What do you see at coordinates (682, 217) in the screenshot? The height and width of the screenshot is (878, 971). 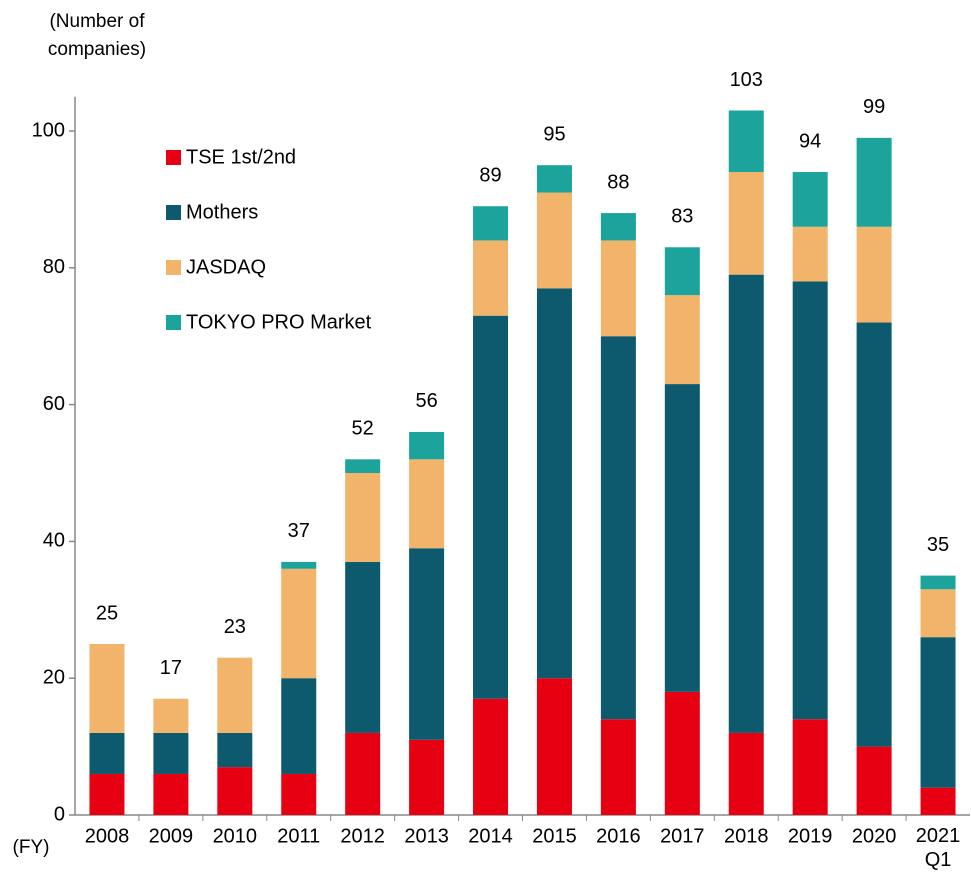 I see `total-label: 83` at bounding box center [682, 217].